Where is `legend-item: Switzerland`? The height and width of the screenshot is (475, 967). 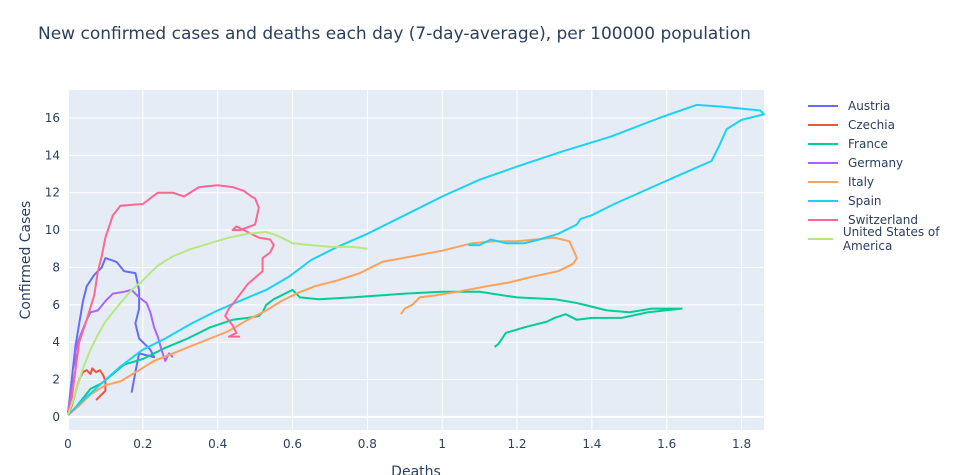 legend-item: Switzerland is located at coordinates (887, 219).